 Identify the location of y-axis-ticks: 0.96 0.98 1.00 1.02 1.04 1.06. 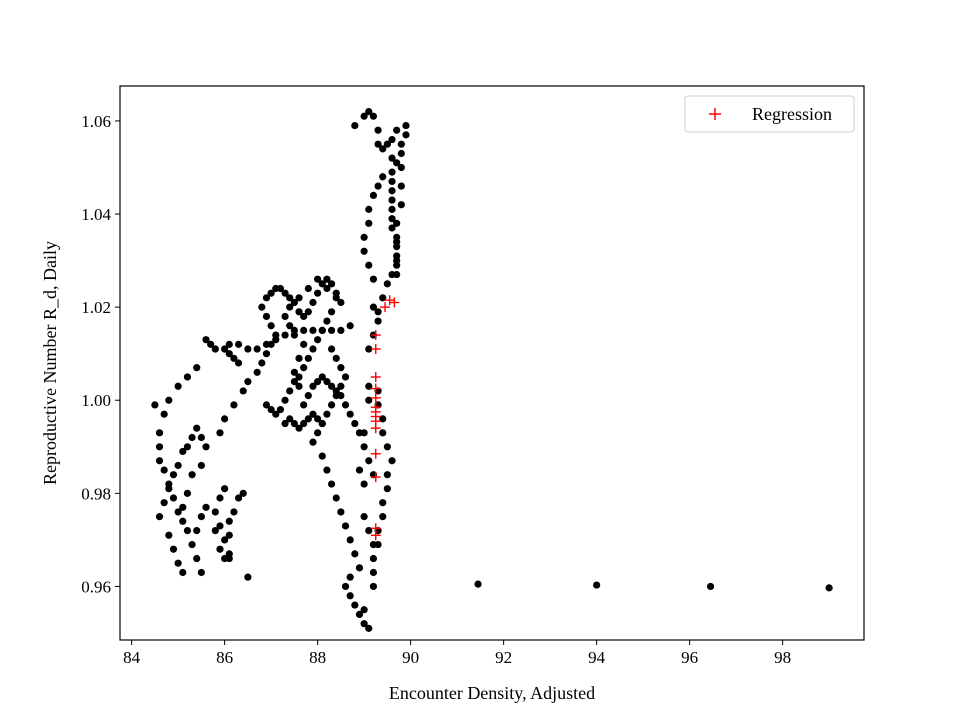
(100, 354).